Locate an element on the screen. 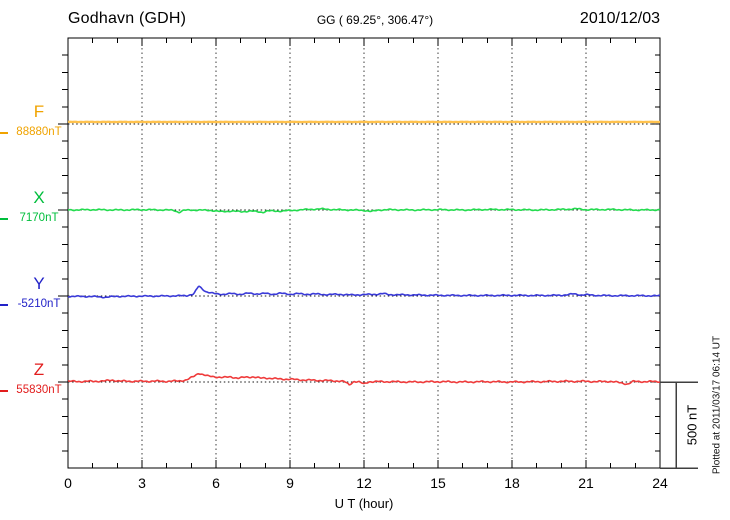 The height and width of the screenshot is (520, 730). series-baseline-value-X: 7170nT is located at coordinates (39, 218).